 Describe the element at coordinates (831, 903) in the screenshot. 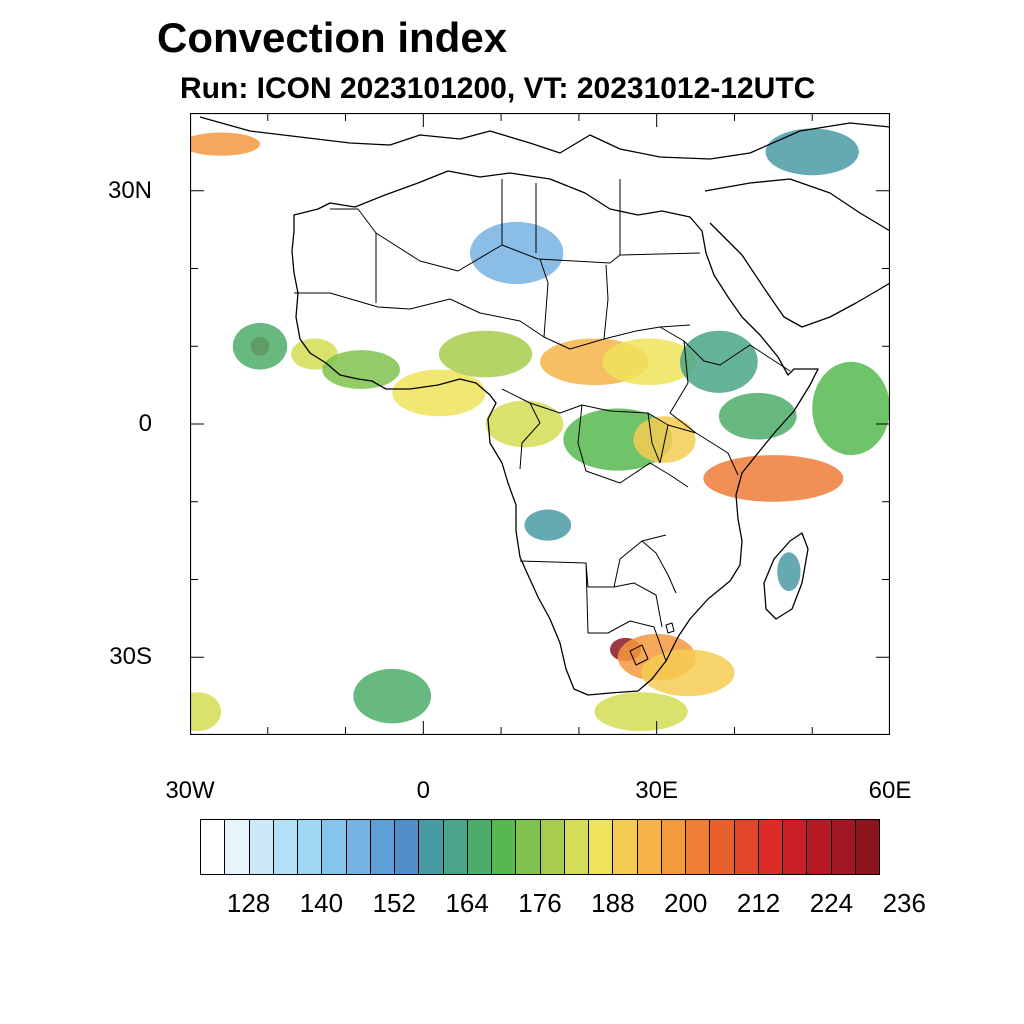

I see `colorbar-label: 224` at that location.